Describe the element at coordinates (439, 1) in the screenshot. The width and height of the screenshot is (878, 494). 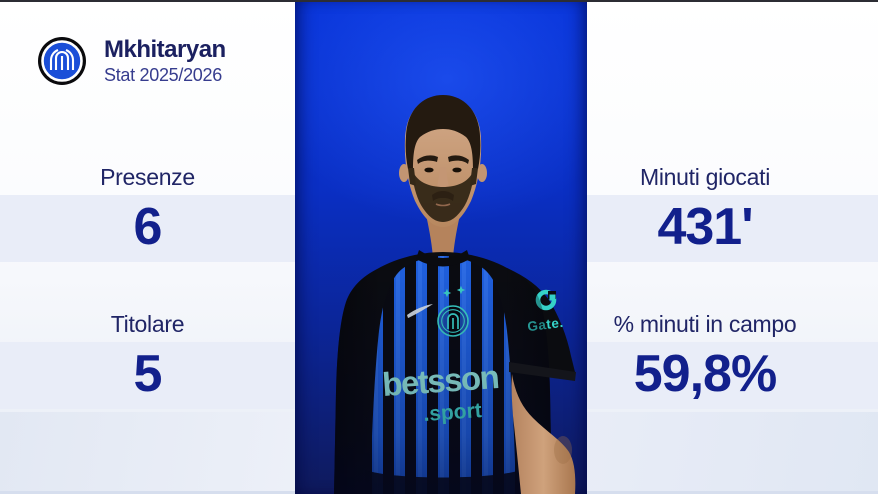
I see `top-border-line` at that location.